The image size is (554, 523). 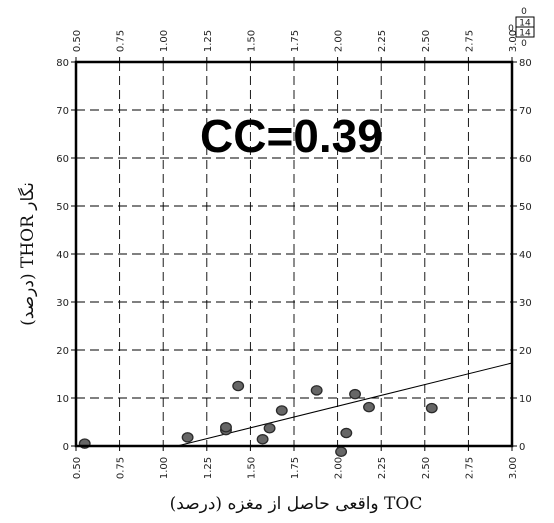 I want to click on y-tick-label-left: 40, so click(x=62, y=255).